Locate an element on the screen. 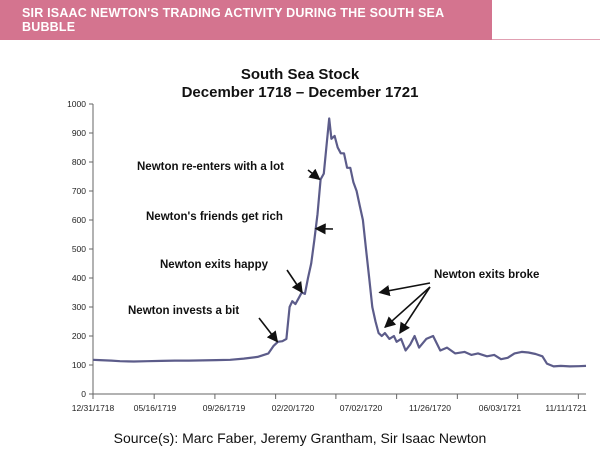 This screenshot has height=452, width=600. y-tick-label: 600 is located at coordinates (79, 220).